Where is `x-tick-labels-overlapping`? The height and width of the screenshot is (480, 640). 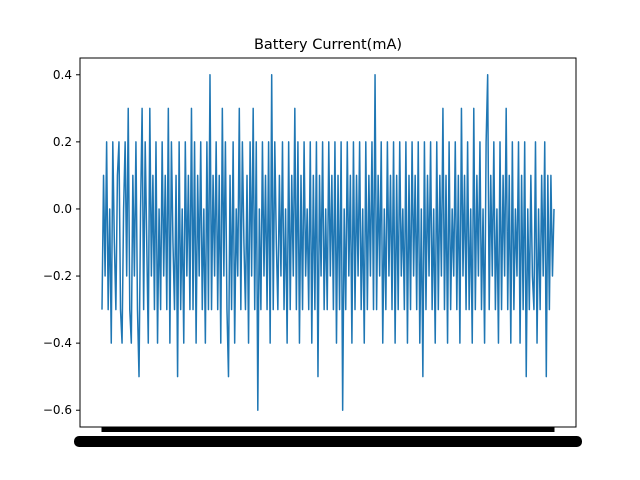
x-tick-labels-overlapping is located at coordinates (328, 441).